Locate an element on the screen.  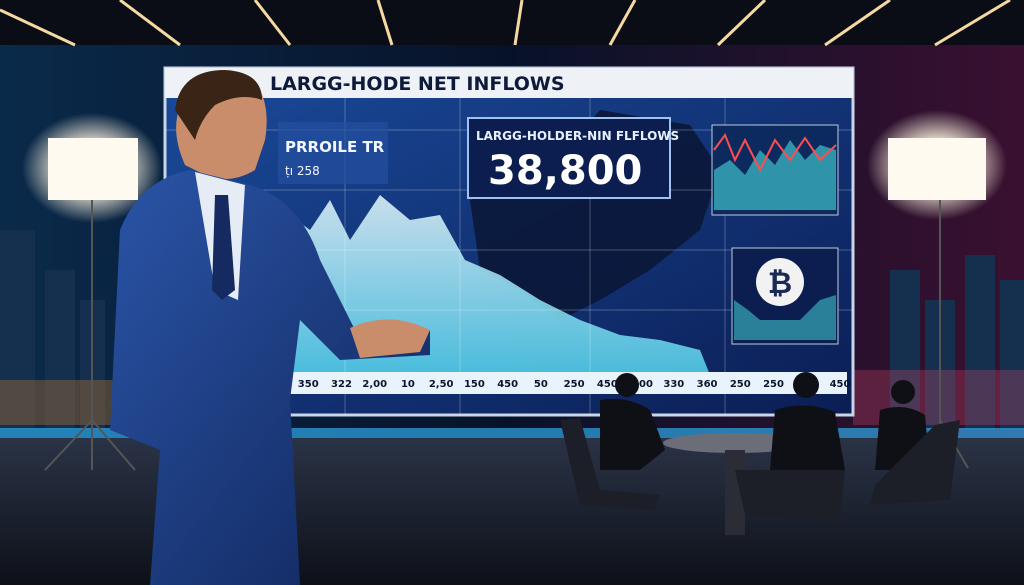
light-stand is located at coordinates (90, 335).